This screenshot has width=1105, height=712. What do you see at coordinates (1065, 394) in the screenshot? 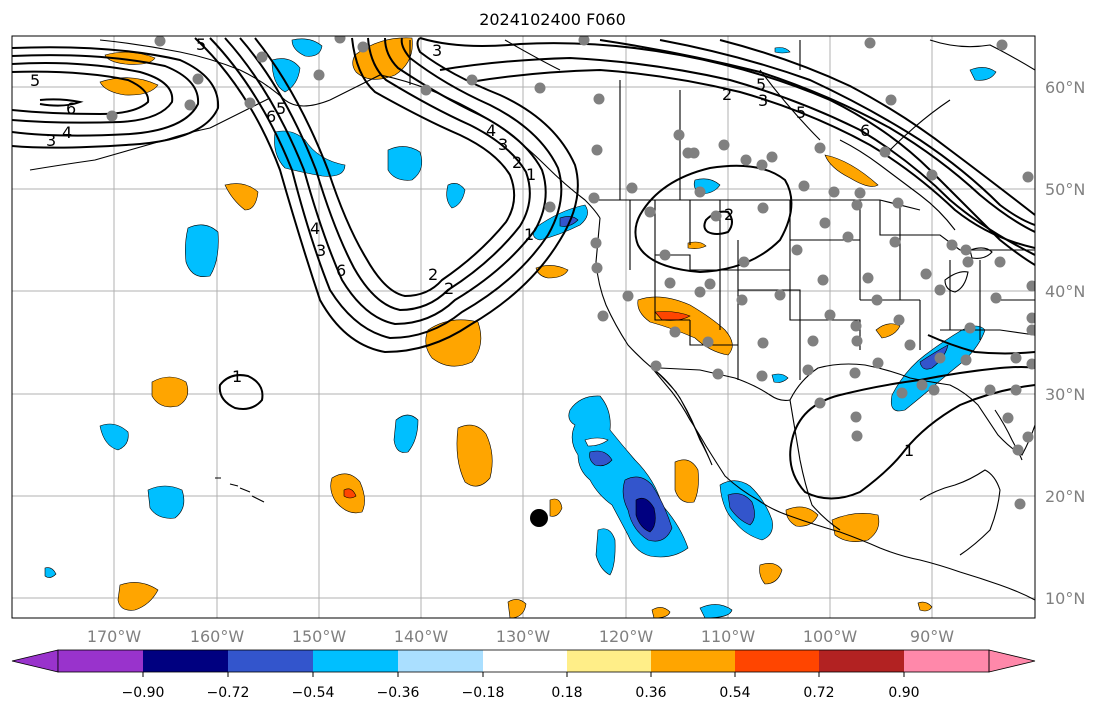
I see `lat-label: 30°N` at bounding box center [1065, 394].